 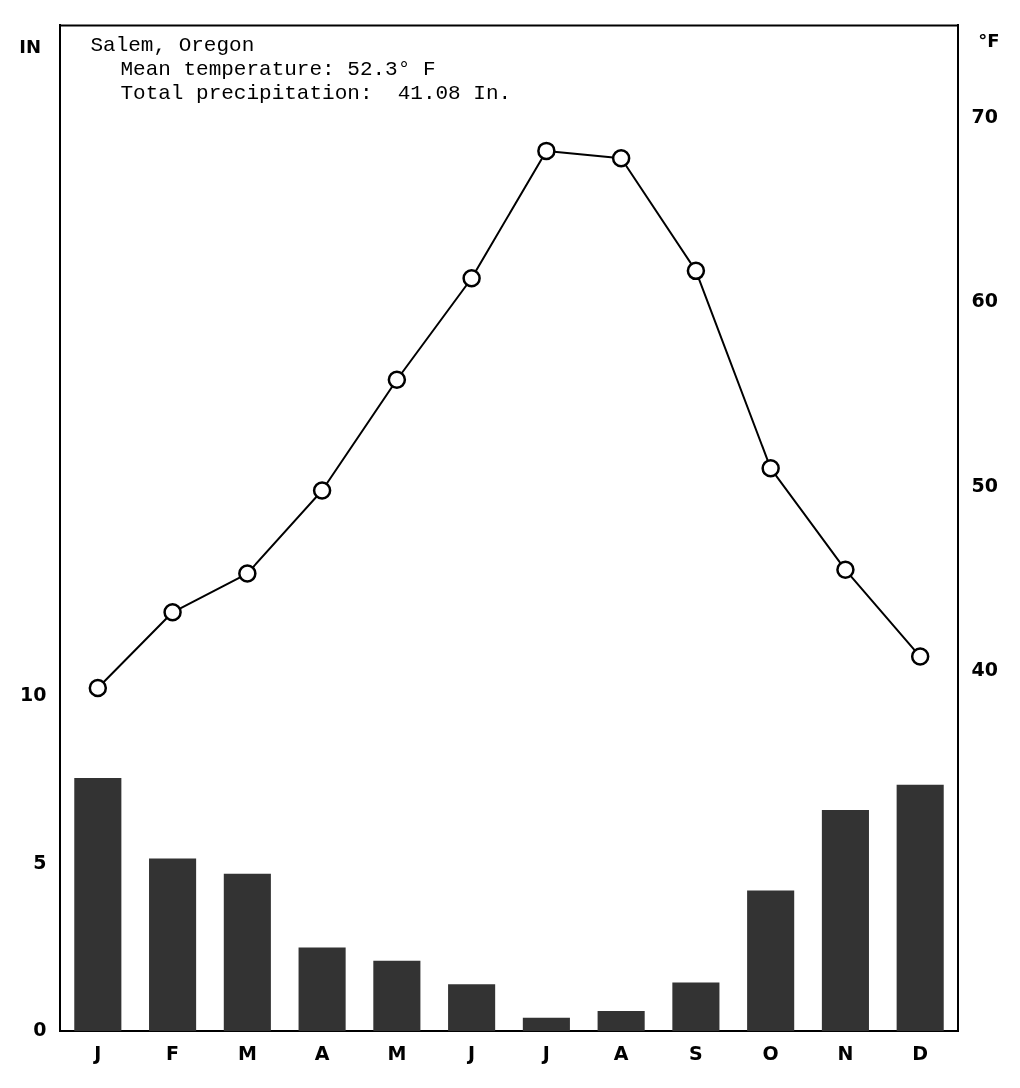 I want to click on y2-axis-title: °F, so click(x=989, y=41).